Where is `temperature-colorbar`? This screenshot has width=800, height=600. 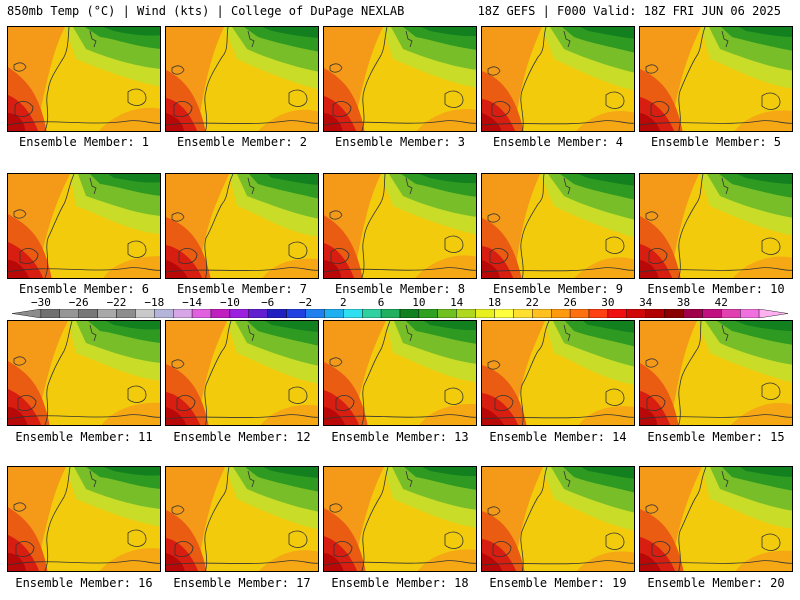 temperature-colorbar is located at coordinates (400, 313).